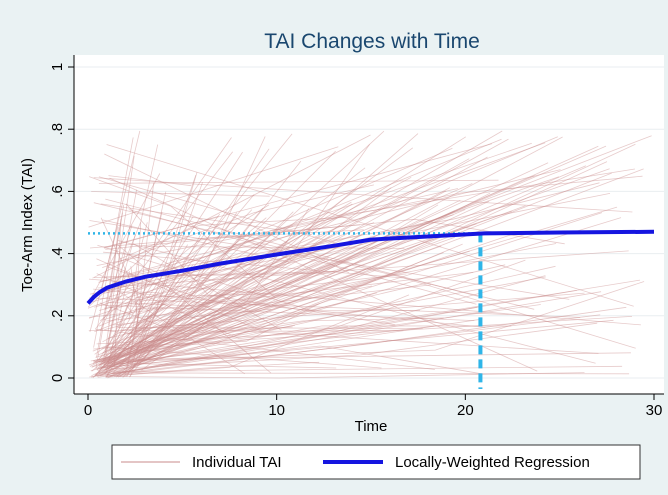  What do you see at coordinates (372, 41) in the screenshot?
I see `chart-title: TAI Changes with Time` at bounding box center [372, 41].